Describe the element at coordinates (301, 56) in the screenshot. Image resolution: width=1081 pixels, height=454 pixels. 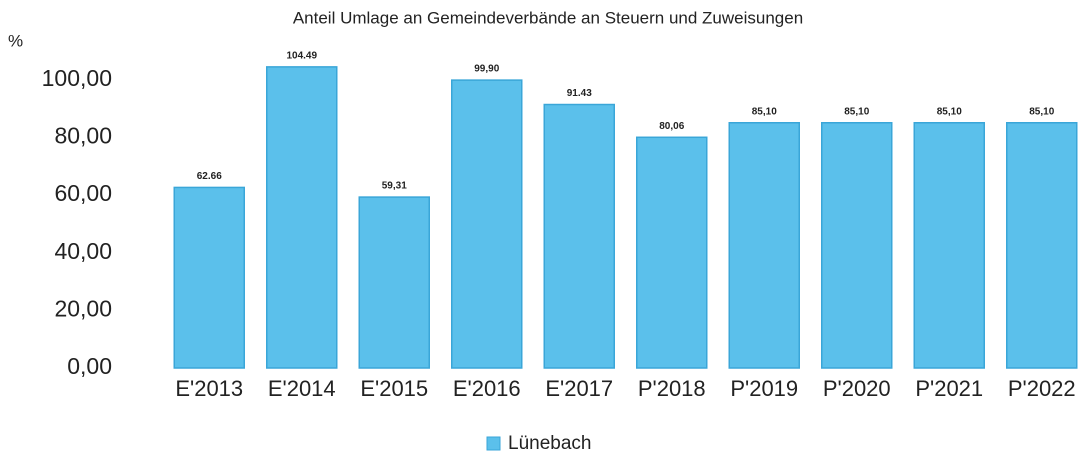
I see `data-label: 104.49` at that location.